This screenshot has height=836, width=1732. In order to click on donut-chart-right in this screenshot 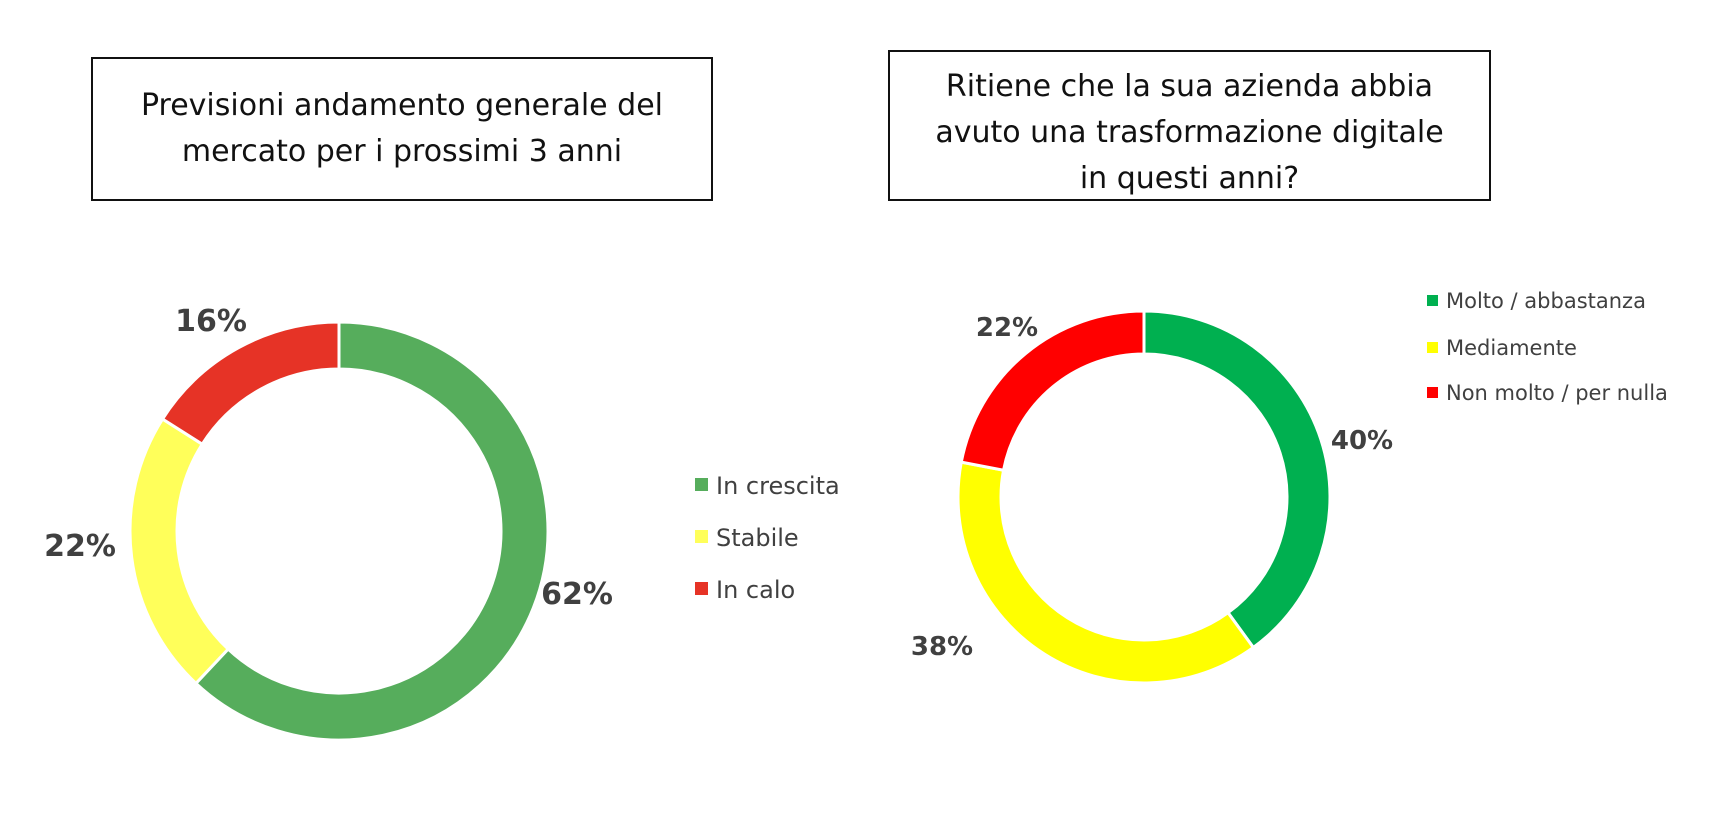, I will do `click(1144, 497)`.